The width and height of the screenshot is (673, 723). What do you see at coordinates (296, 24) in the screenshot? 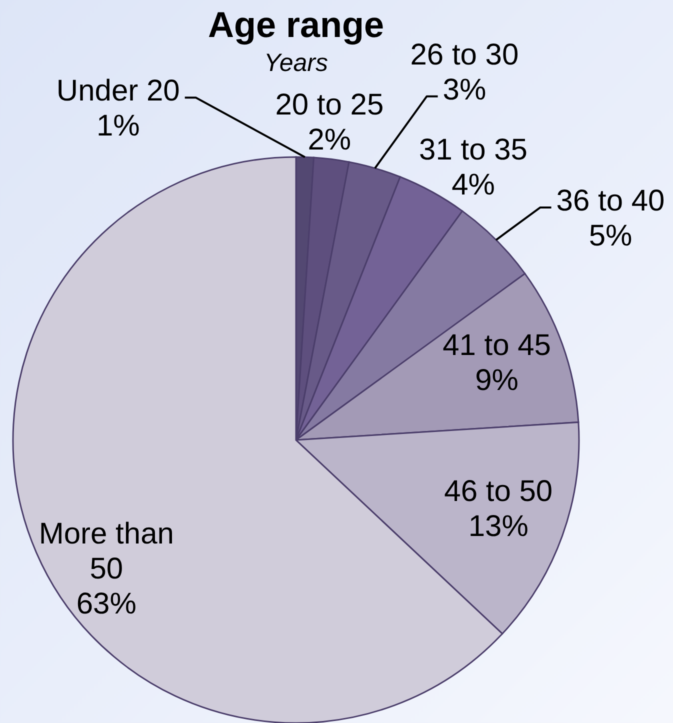
I see `chart-title: Age range` at bounding box center [296, 24].